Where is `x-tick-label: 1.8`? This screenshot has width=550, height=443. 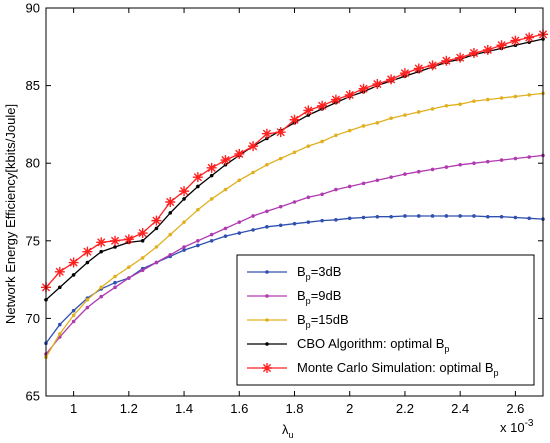 x-tick-label: 1.8 is located at coordinates (294, 408).